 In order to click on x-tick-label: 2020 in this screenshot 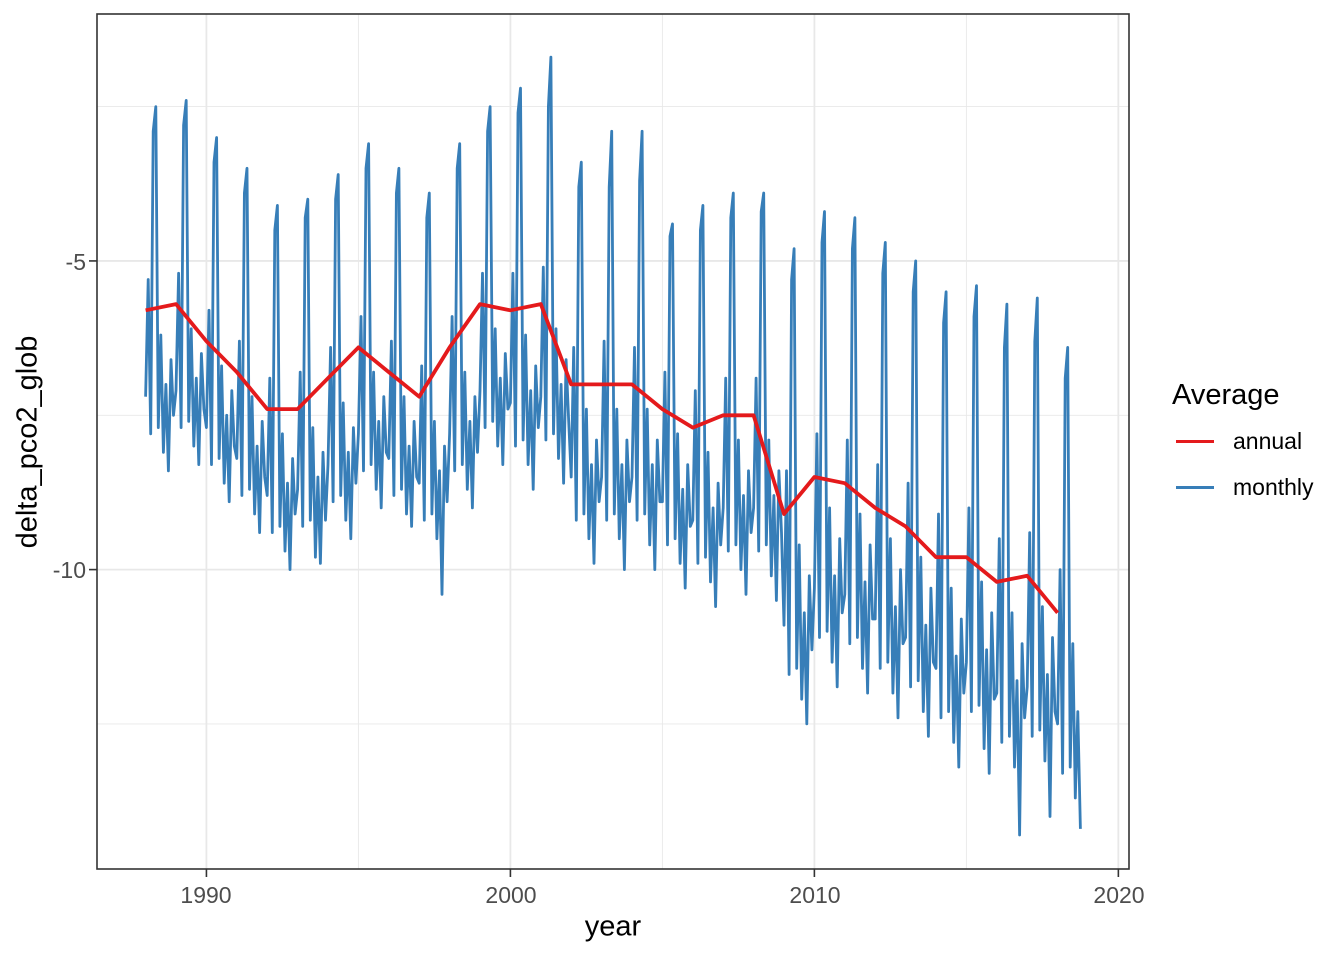, I will do `click(1119, 895)`.